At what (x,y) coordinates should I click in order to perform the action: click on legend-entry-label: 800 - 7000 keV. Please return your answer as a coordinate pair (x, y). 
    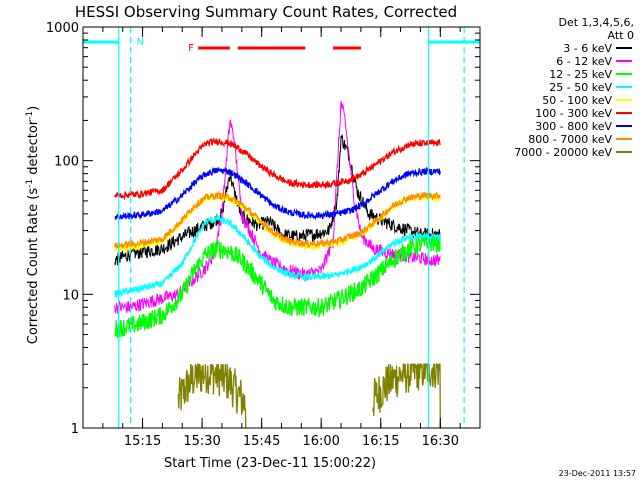
    Looking at the image, I should click on (570, 139).